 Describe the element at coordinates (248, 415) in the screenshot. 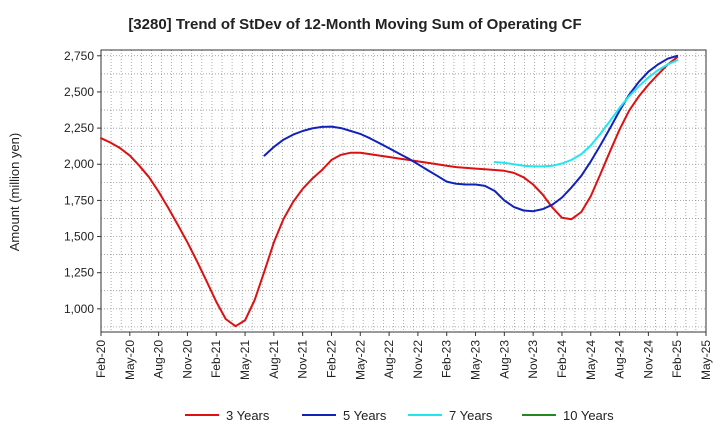

I see `legend-label-3-years: 3 Years` at that location.